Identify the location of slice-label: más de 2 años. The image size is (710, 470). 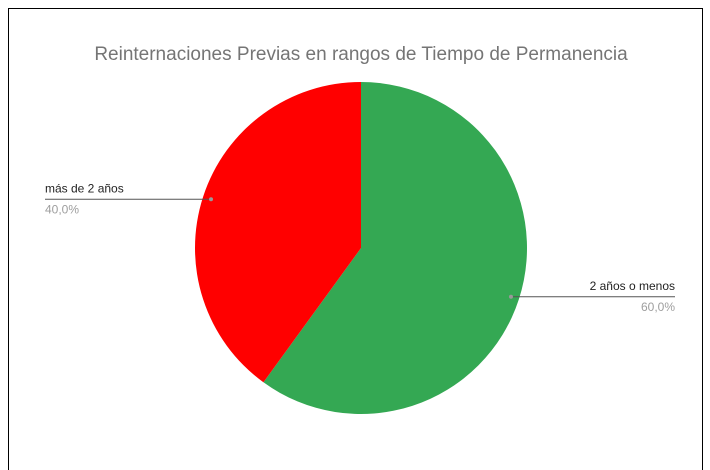
(84, 188).